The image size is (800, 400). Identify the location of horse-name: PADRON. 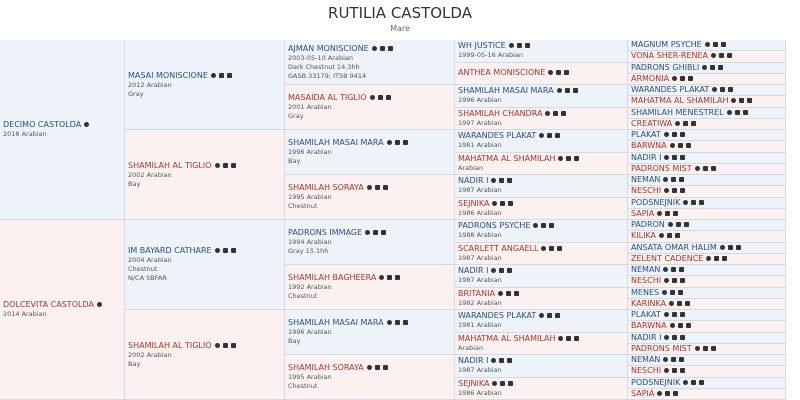
(648, 225).